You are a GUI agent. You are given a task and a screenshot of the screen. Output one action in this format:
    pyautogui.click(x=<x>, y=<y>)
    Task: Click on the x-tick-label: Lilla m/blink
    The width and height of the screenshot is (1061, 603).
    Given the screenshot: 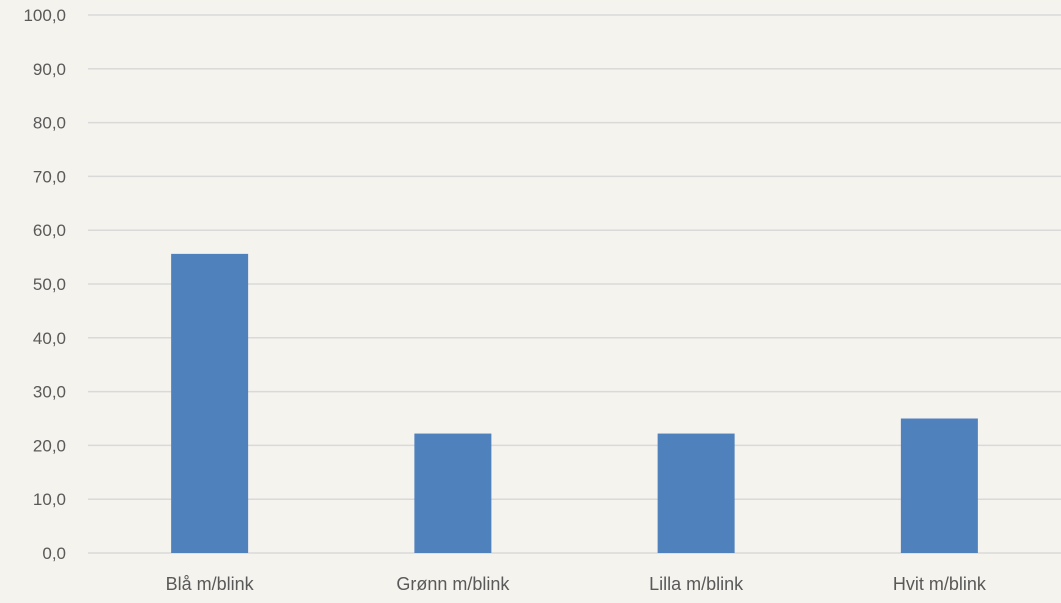 What is the action you would take?
    pyautogui.click(x=696, y=584)
    